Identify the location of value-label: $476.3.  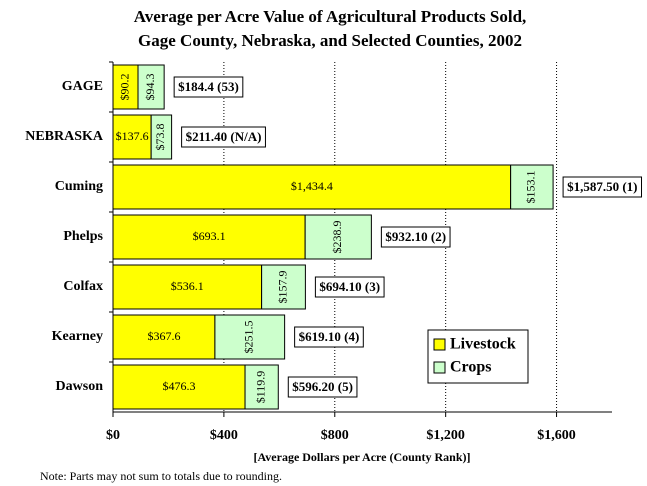
(179, 386).